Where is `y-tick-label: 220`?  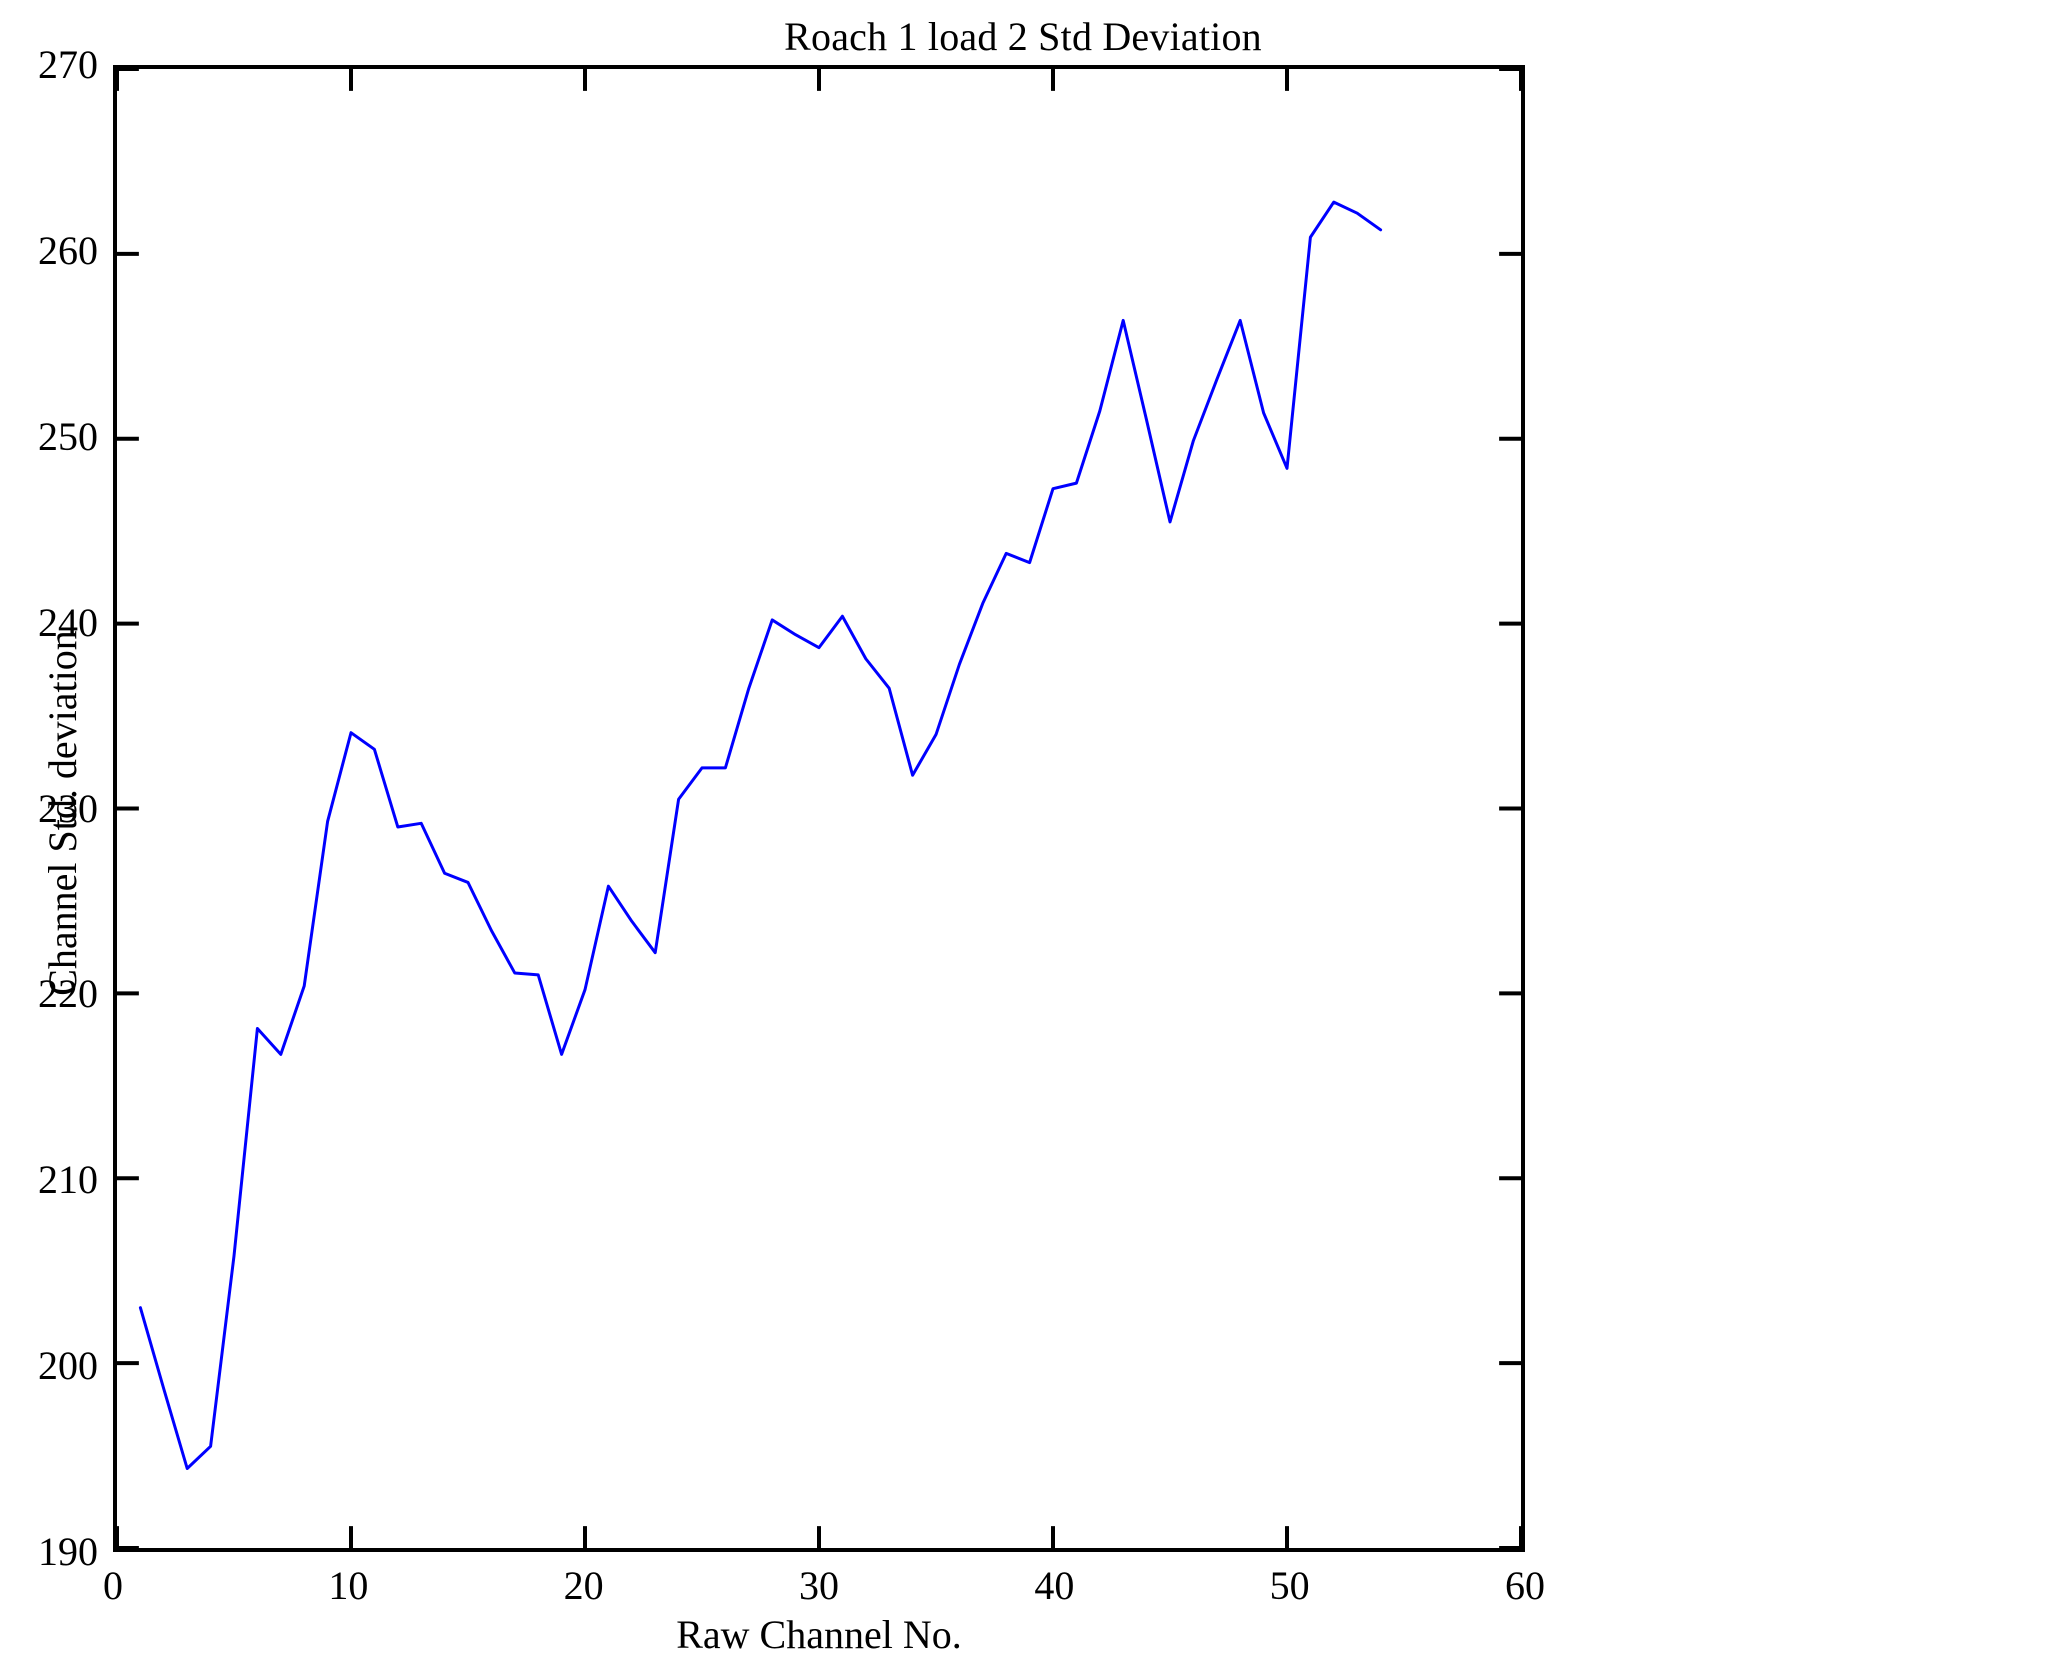
y-tick-label: 220 is located at coordinates (68, 994).